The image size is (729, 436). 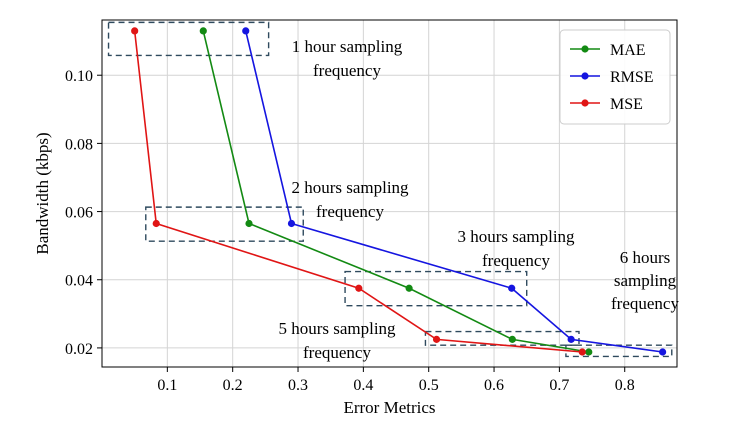 I want to click on x-axis-label: Error Metrics, so click(x=389, y=407).